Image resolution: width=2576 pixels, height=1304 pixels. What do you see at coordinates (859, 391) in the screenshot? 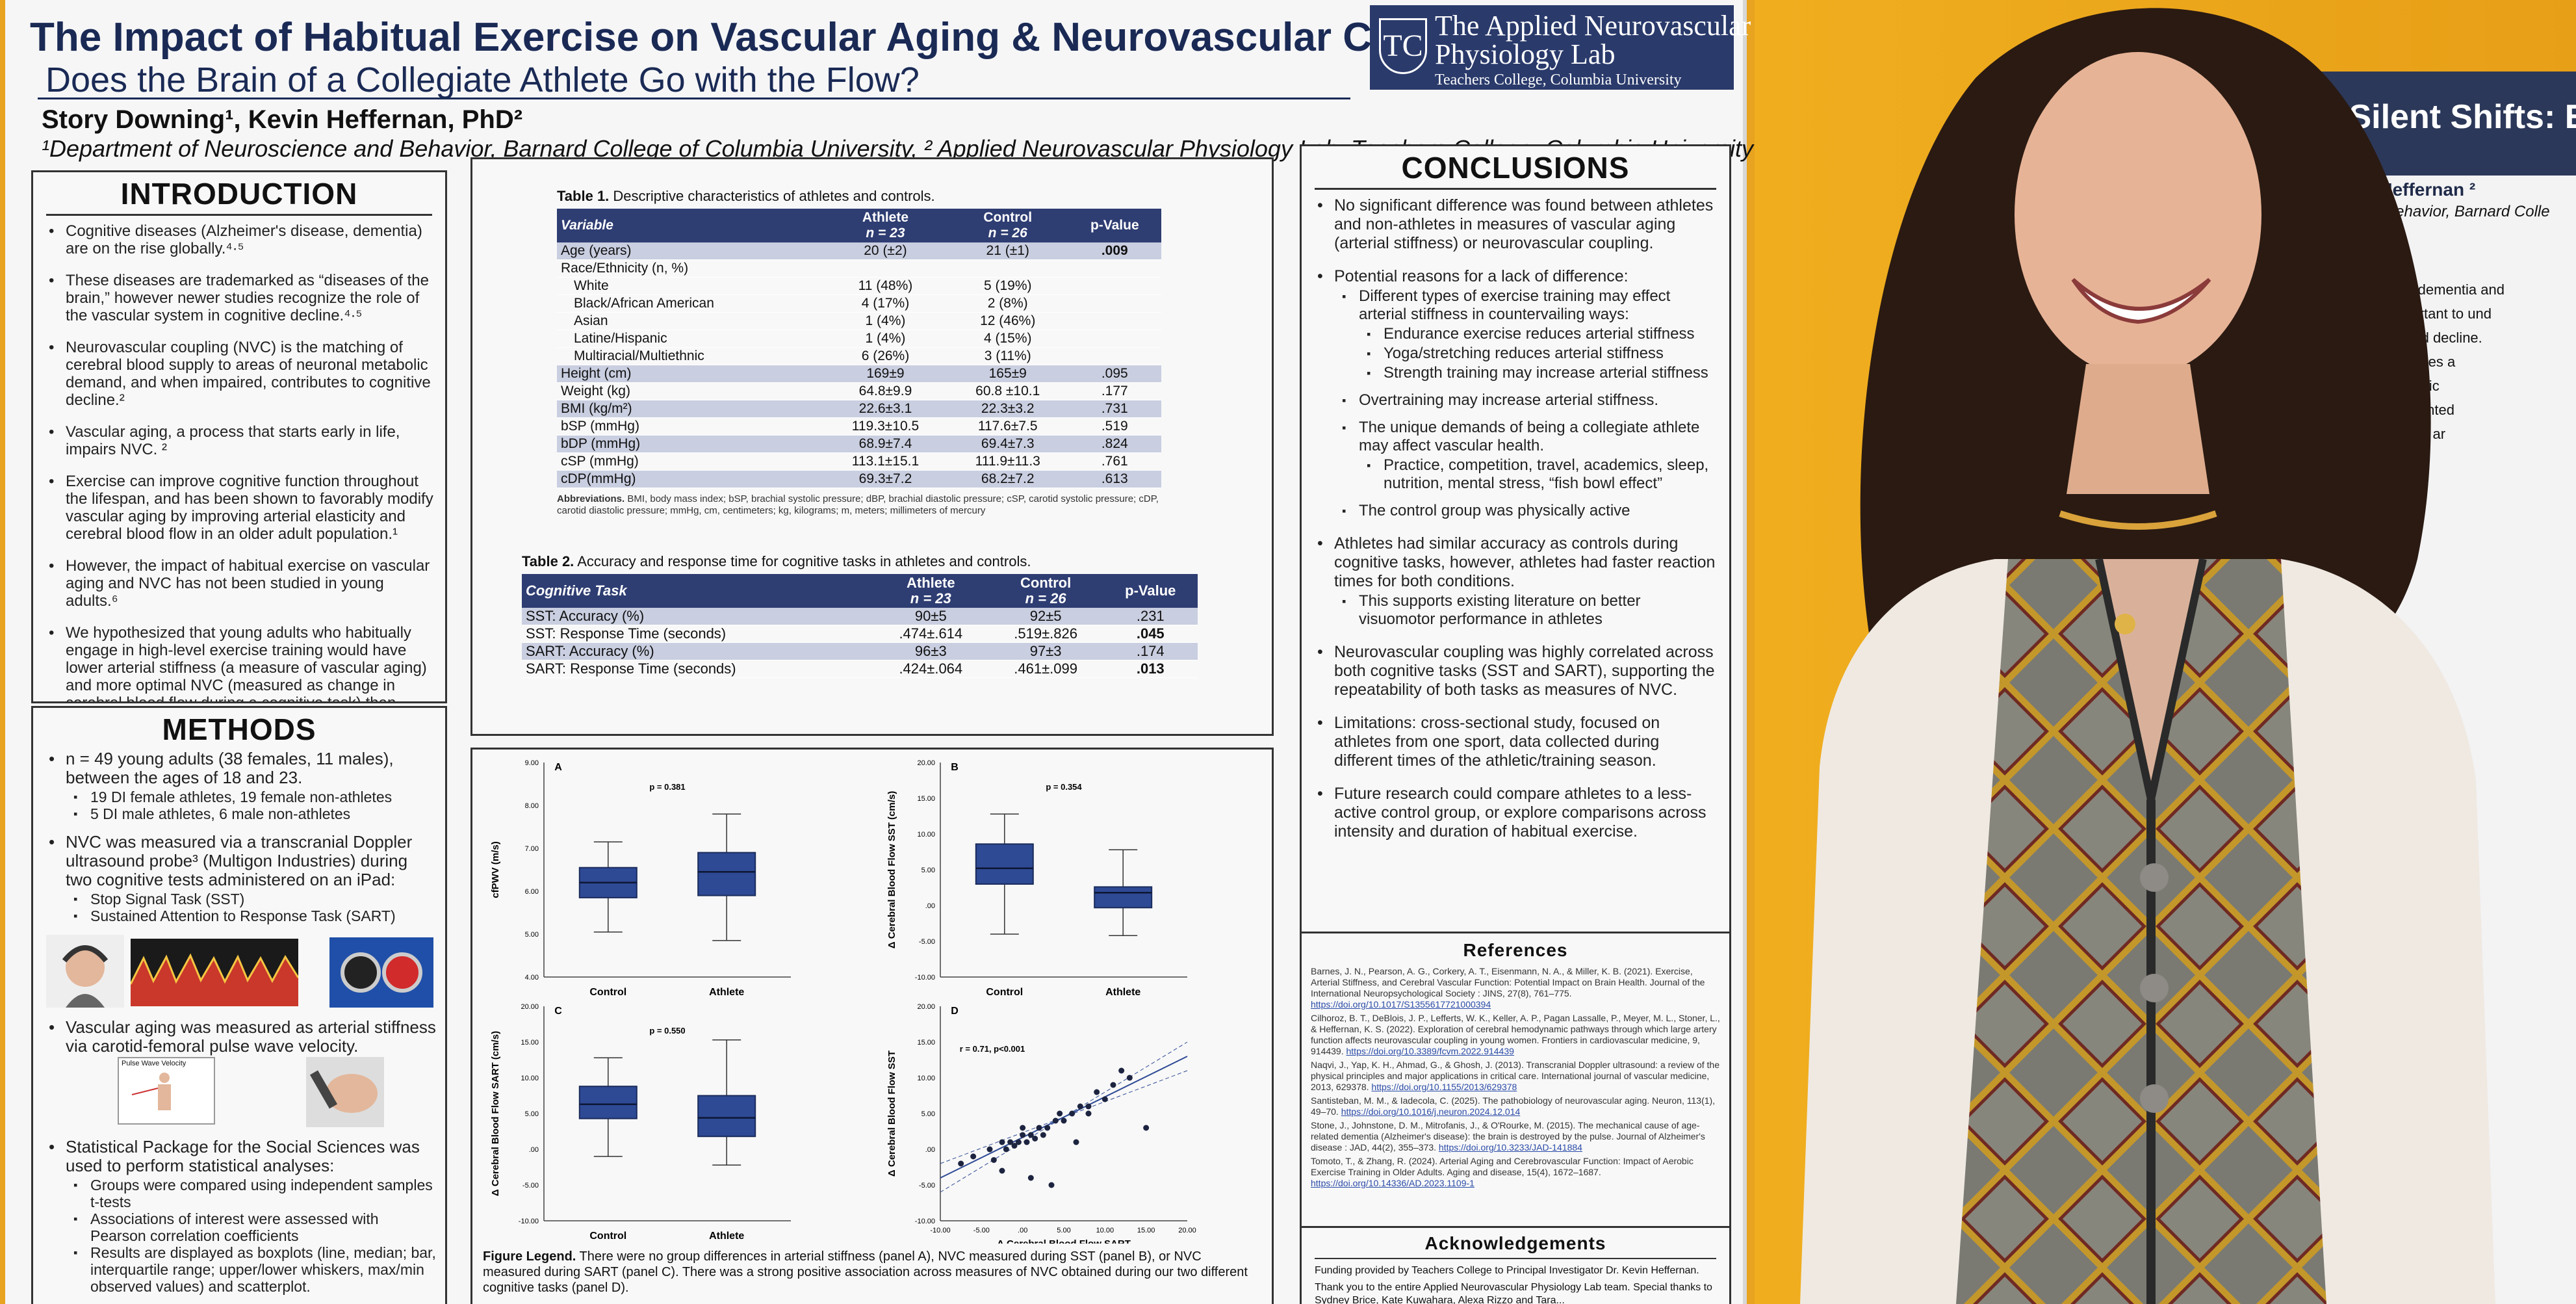
I see `table-row: Weight (kg) 64.8±9.9 60.8 ±10.1.177` at bounding box center [859, 391].